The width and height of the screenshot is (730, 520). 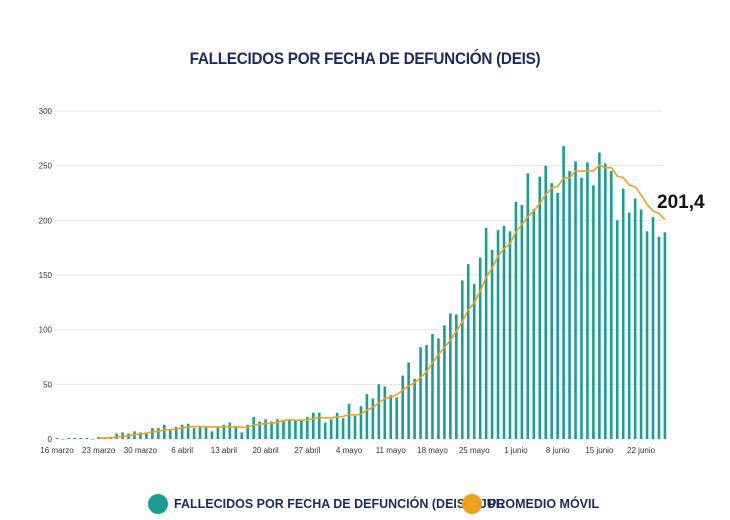 What do you see at coordinates (46, 111) in the screenshot?
I see `y-tick-label: 300` at bounding box center [46, 111].